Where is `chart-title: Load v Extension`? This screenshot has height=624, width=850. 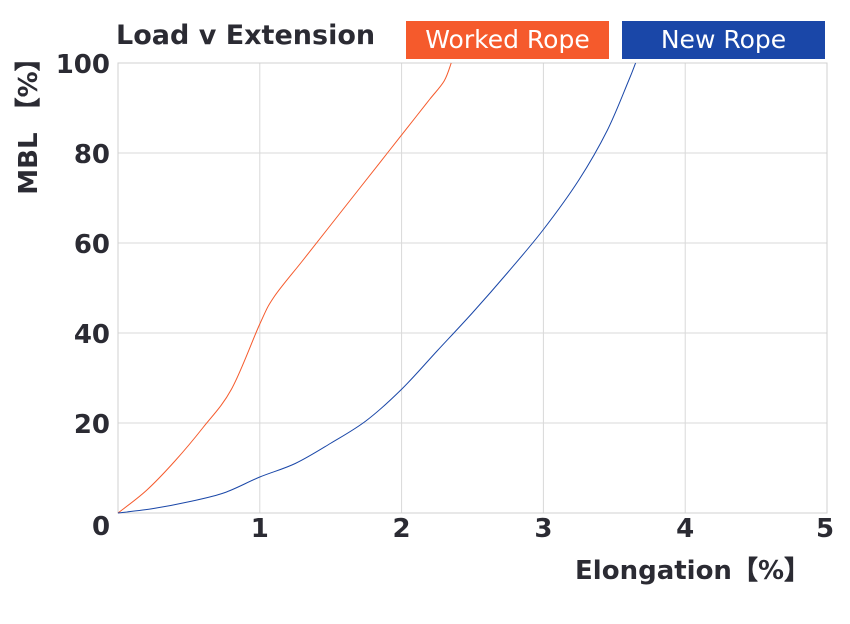 chart-title: Load v Extension is located at coordinates (245, 35).